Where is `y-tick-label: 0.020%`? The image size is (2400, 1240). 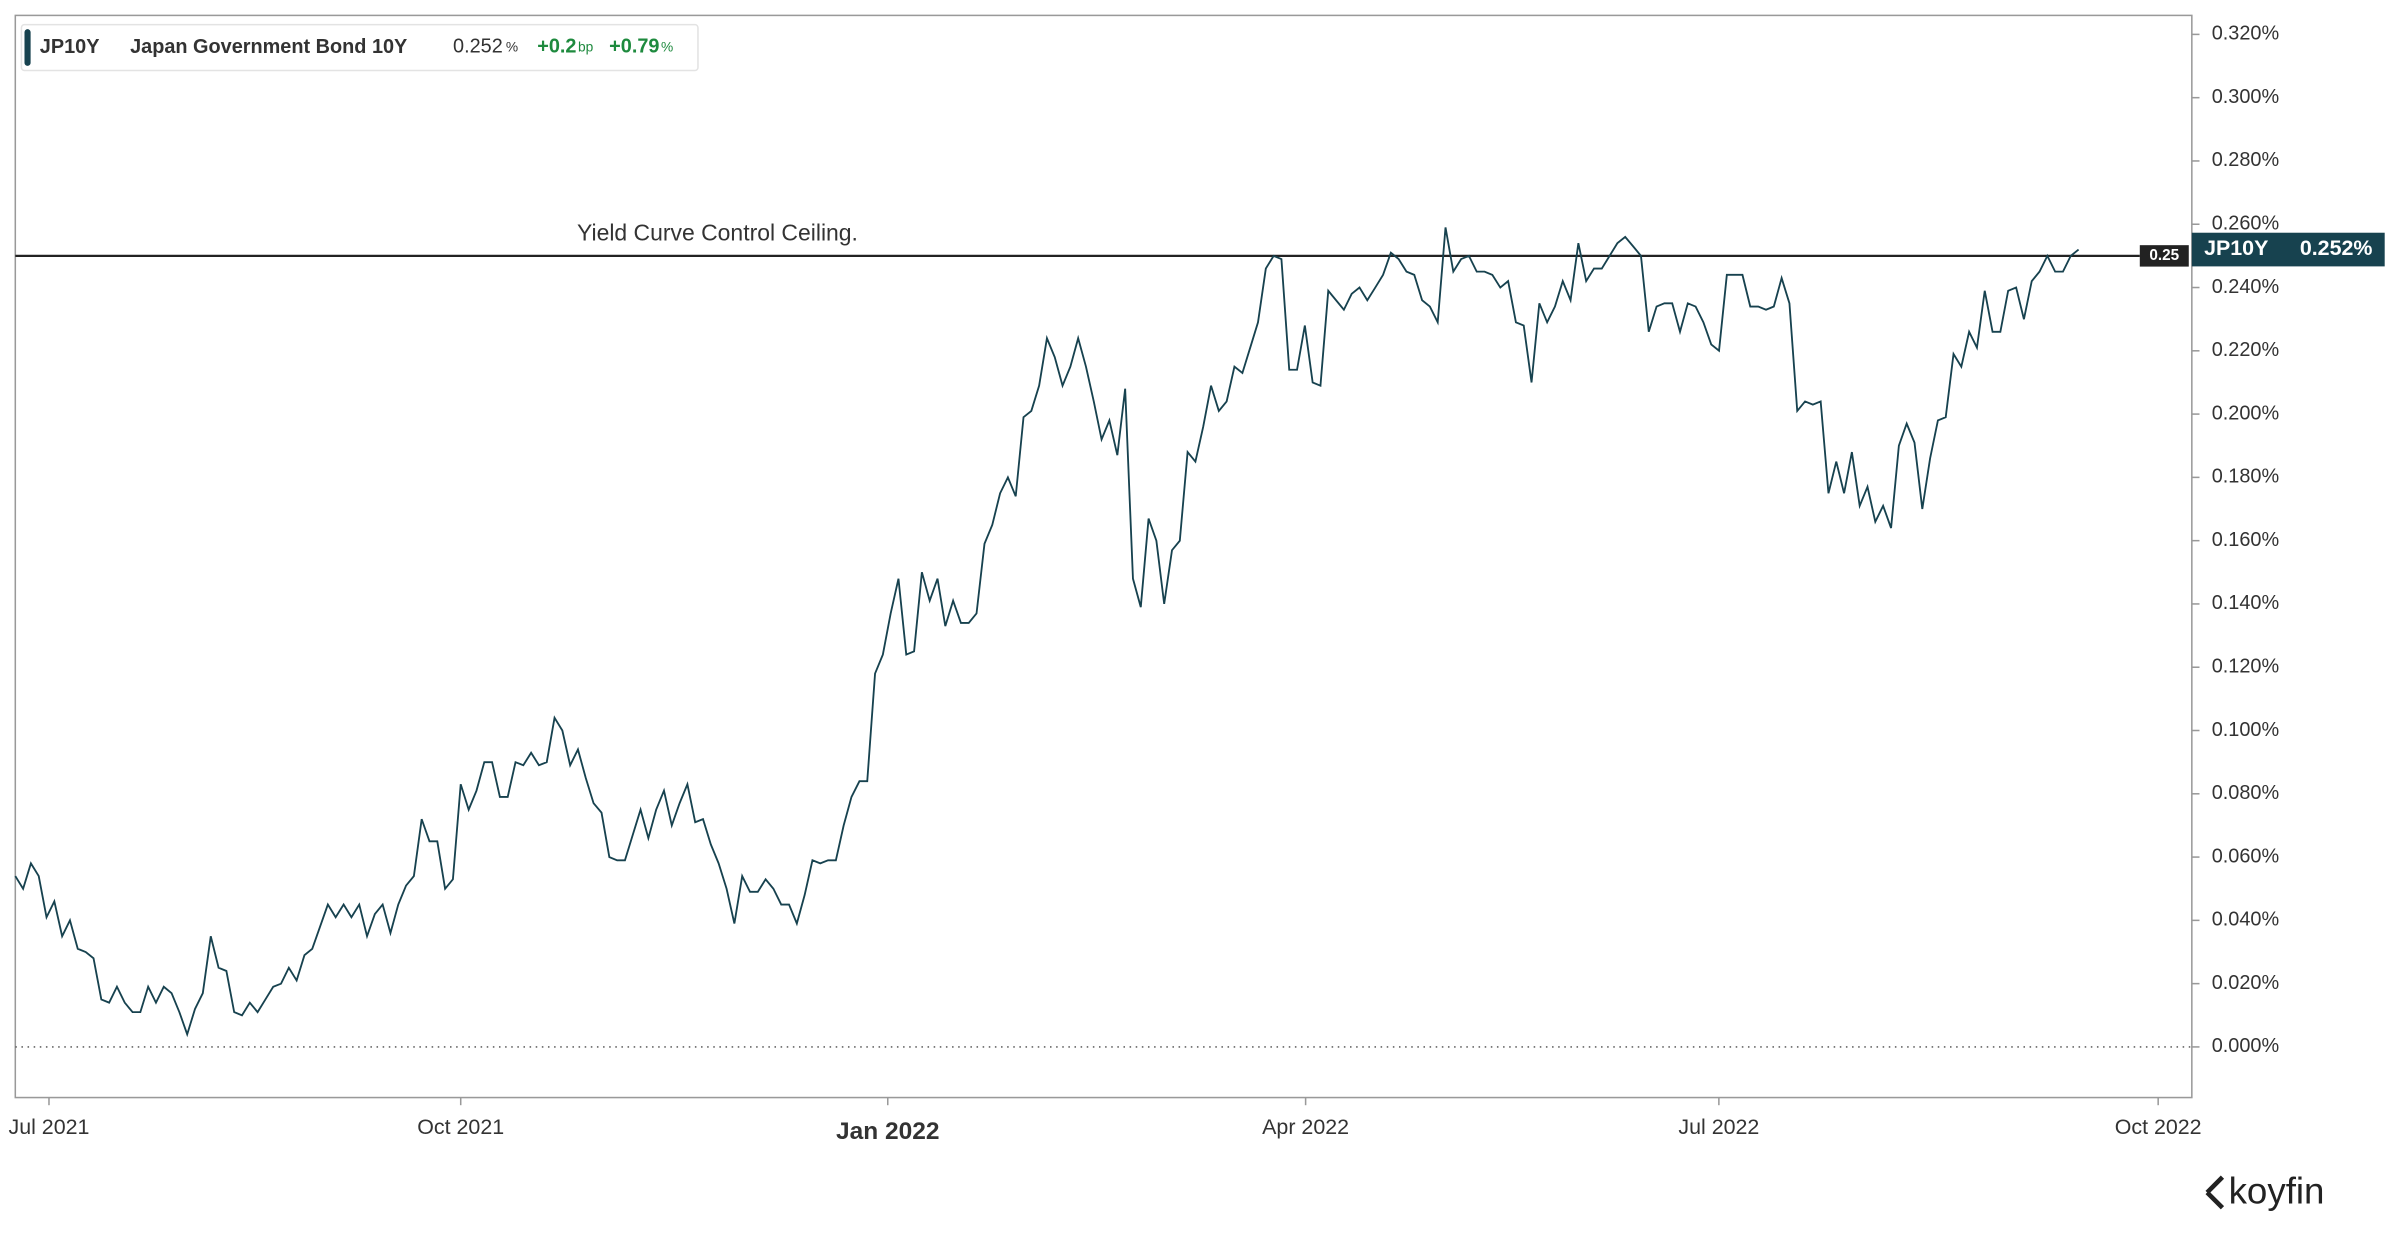 y-tick-label: 0.020% is located at coordinates (2245, 983).